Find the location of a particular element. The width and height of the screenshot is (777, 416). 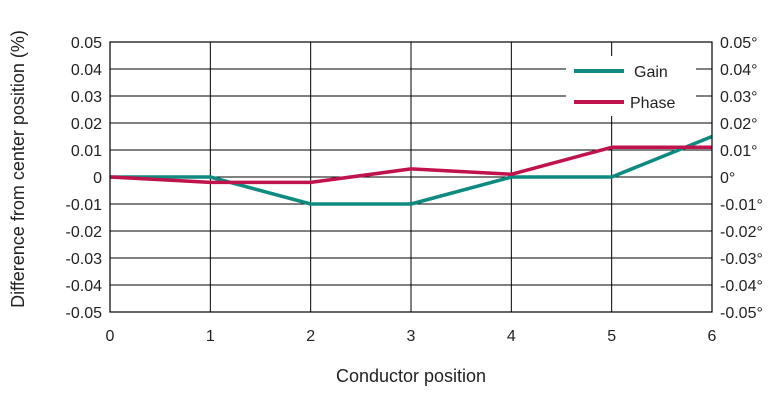

y-tick-label: 0.02 is located at coordinates (86, 124).